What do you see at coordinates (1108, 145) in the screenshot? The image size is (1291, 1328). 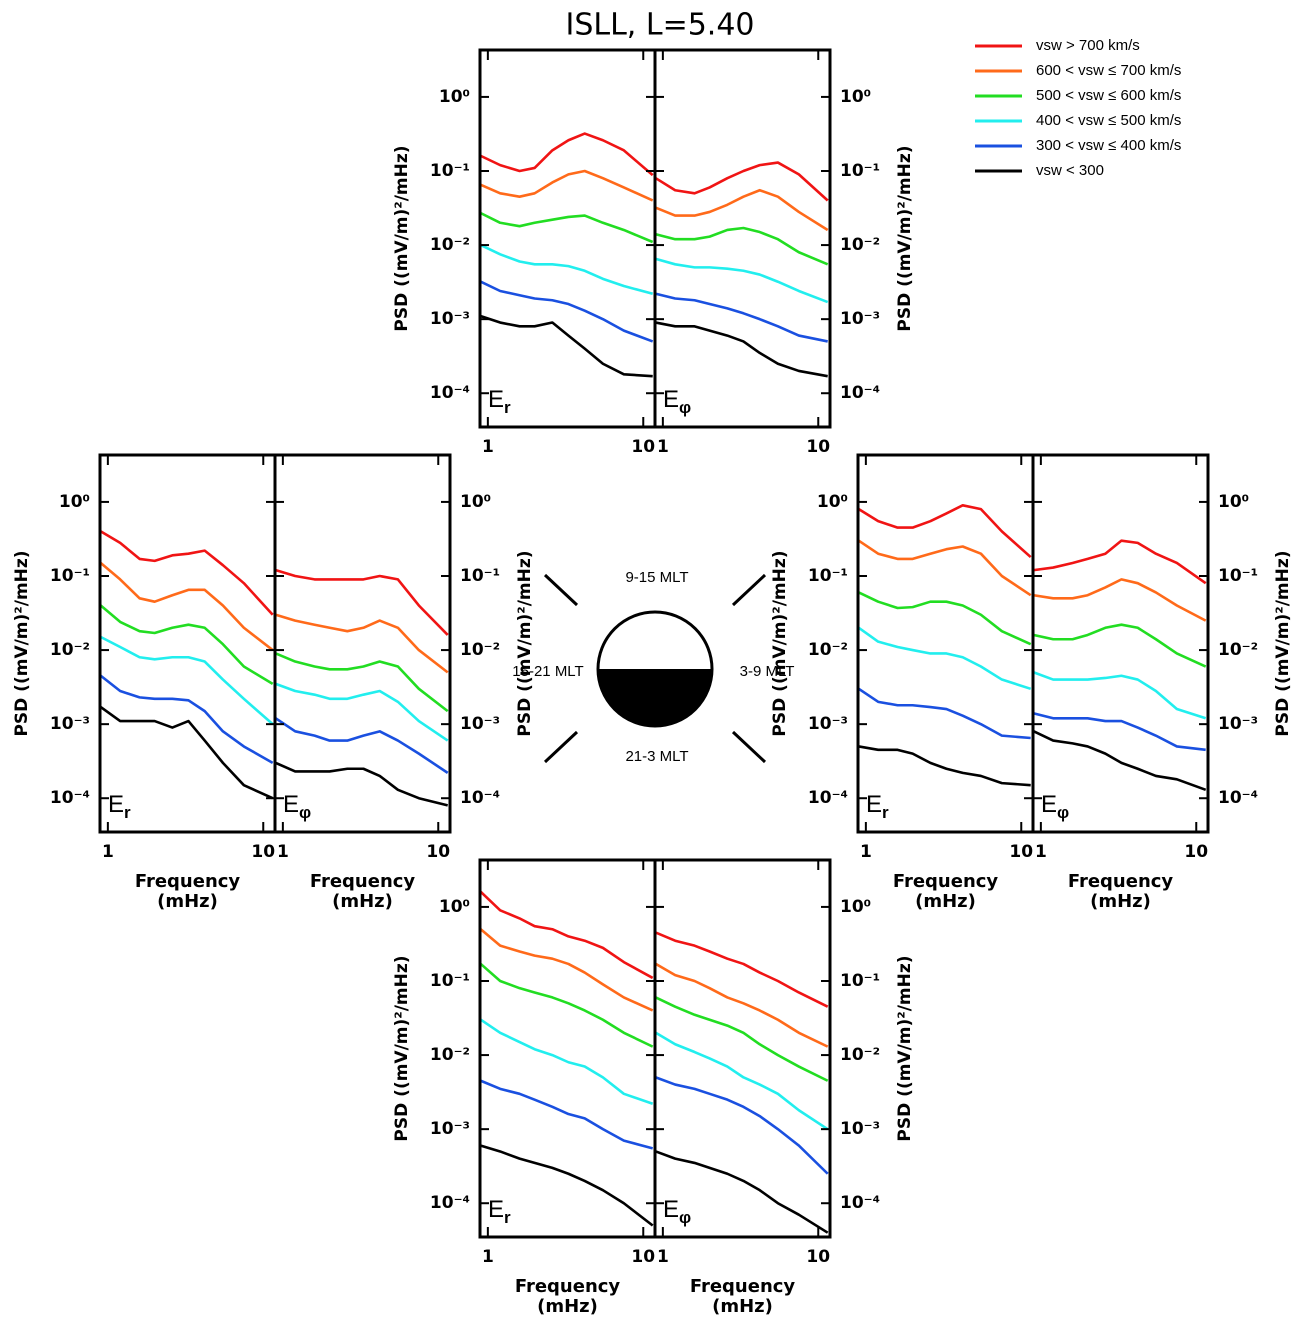 I see `legend-label: 300 < vsw ≤ 400 km/s` at bounding box center [1108, 145].